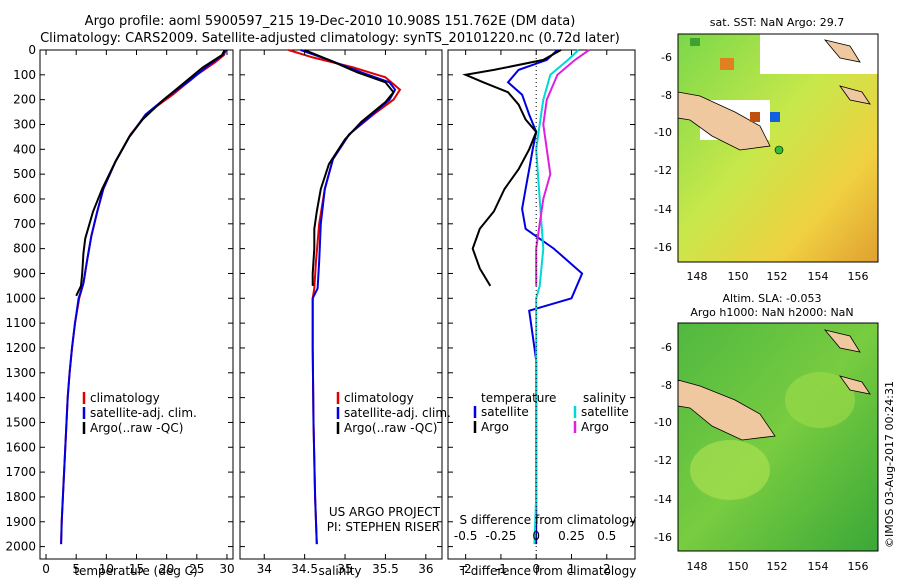  What do you see at coordinates (24, 224) in the screenshot?
I see `y-tick-label: 700` at bounding box center [24, 224].